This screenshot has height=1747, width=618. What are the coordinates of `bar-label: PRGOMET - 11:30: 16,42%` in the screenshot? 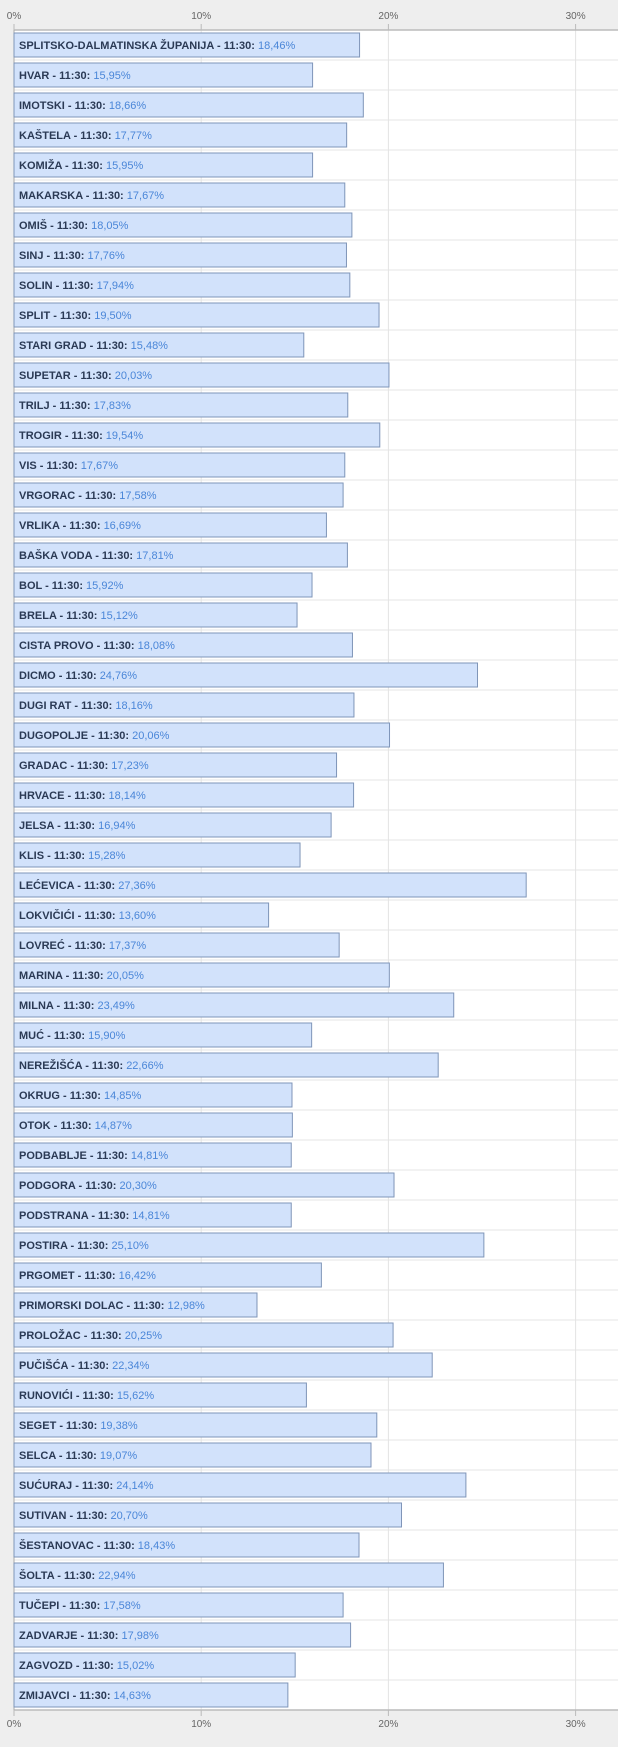 It's located at (87, 1276).